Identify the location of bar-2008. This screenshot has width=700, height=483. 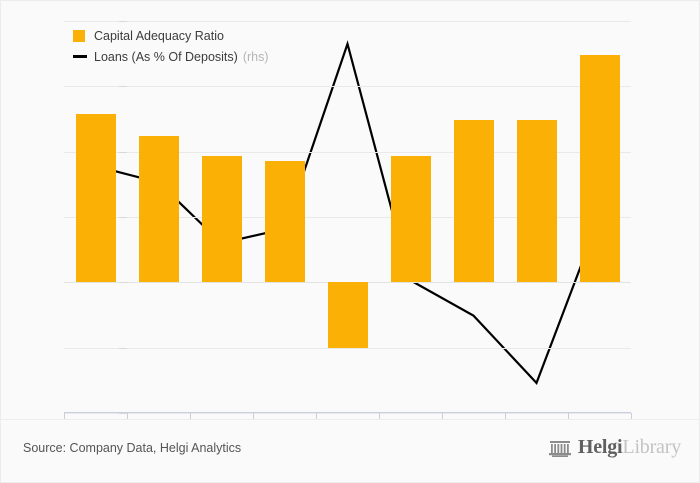
(158, 209).